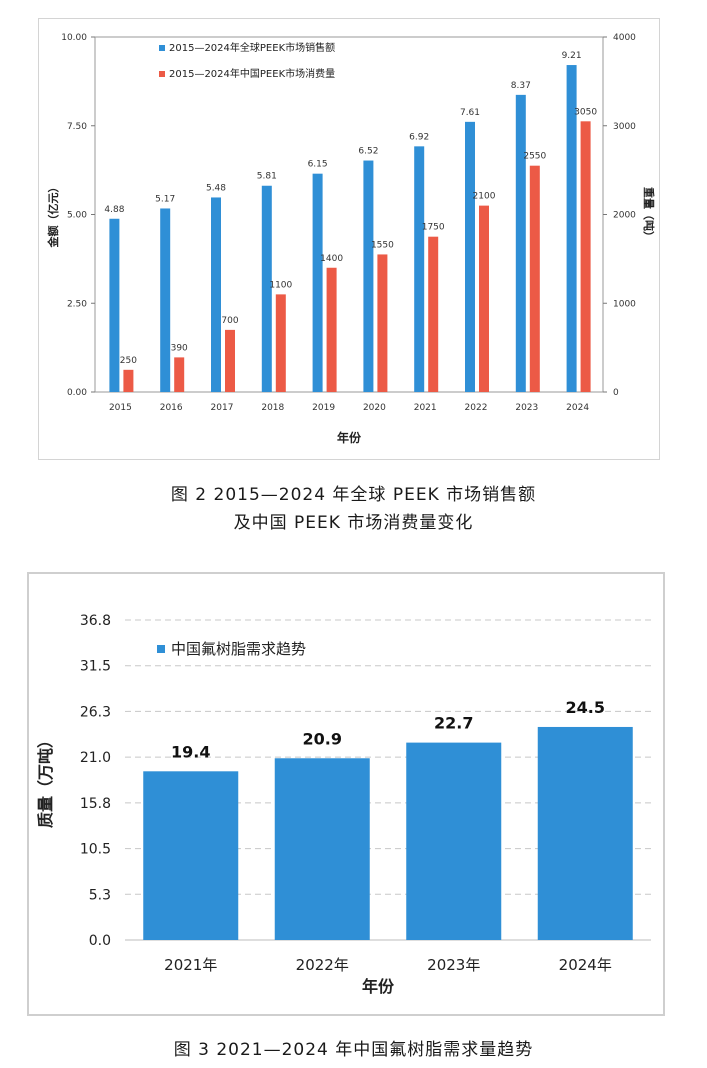 The height and width of the screenshot is (1068, 707). I want to click on y-tick-label: 5.3, so click(100, 895).